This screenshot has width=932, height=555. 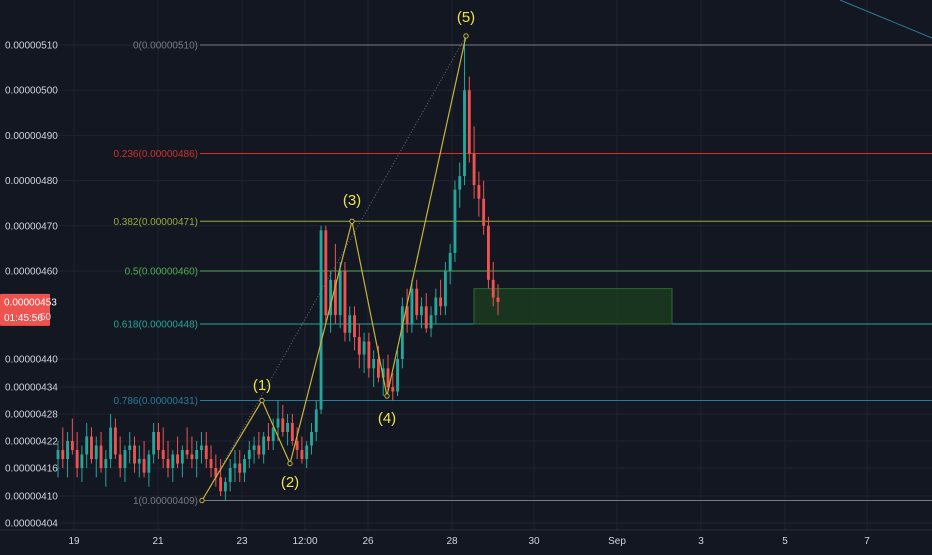 I want to click on fib-level-label: 0.618(0.00000448), so click(x=155, y=325).